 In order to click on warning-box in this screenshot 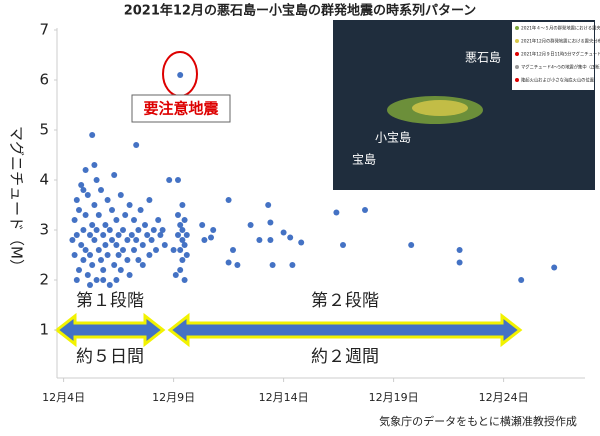, I will do `click(181, 108)`.